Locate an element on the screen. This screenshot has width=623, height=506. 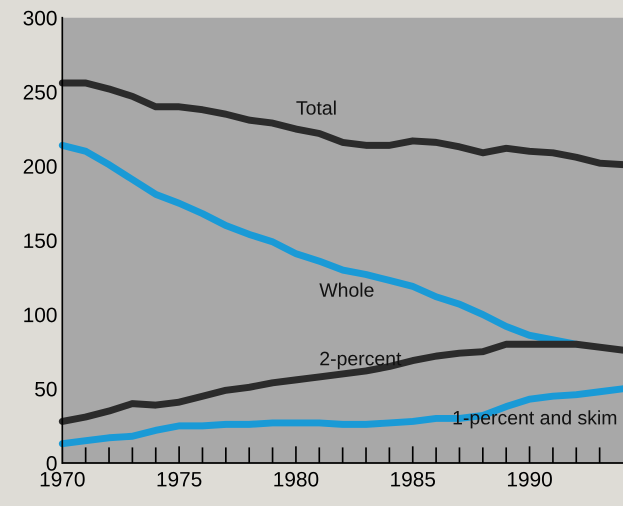
y-tick-label: 300 is located at coordinates (40, 18).